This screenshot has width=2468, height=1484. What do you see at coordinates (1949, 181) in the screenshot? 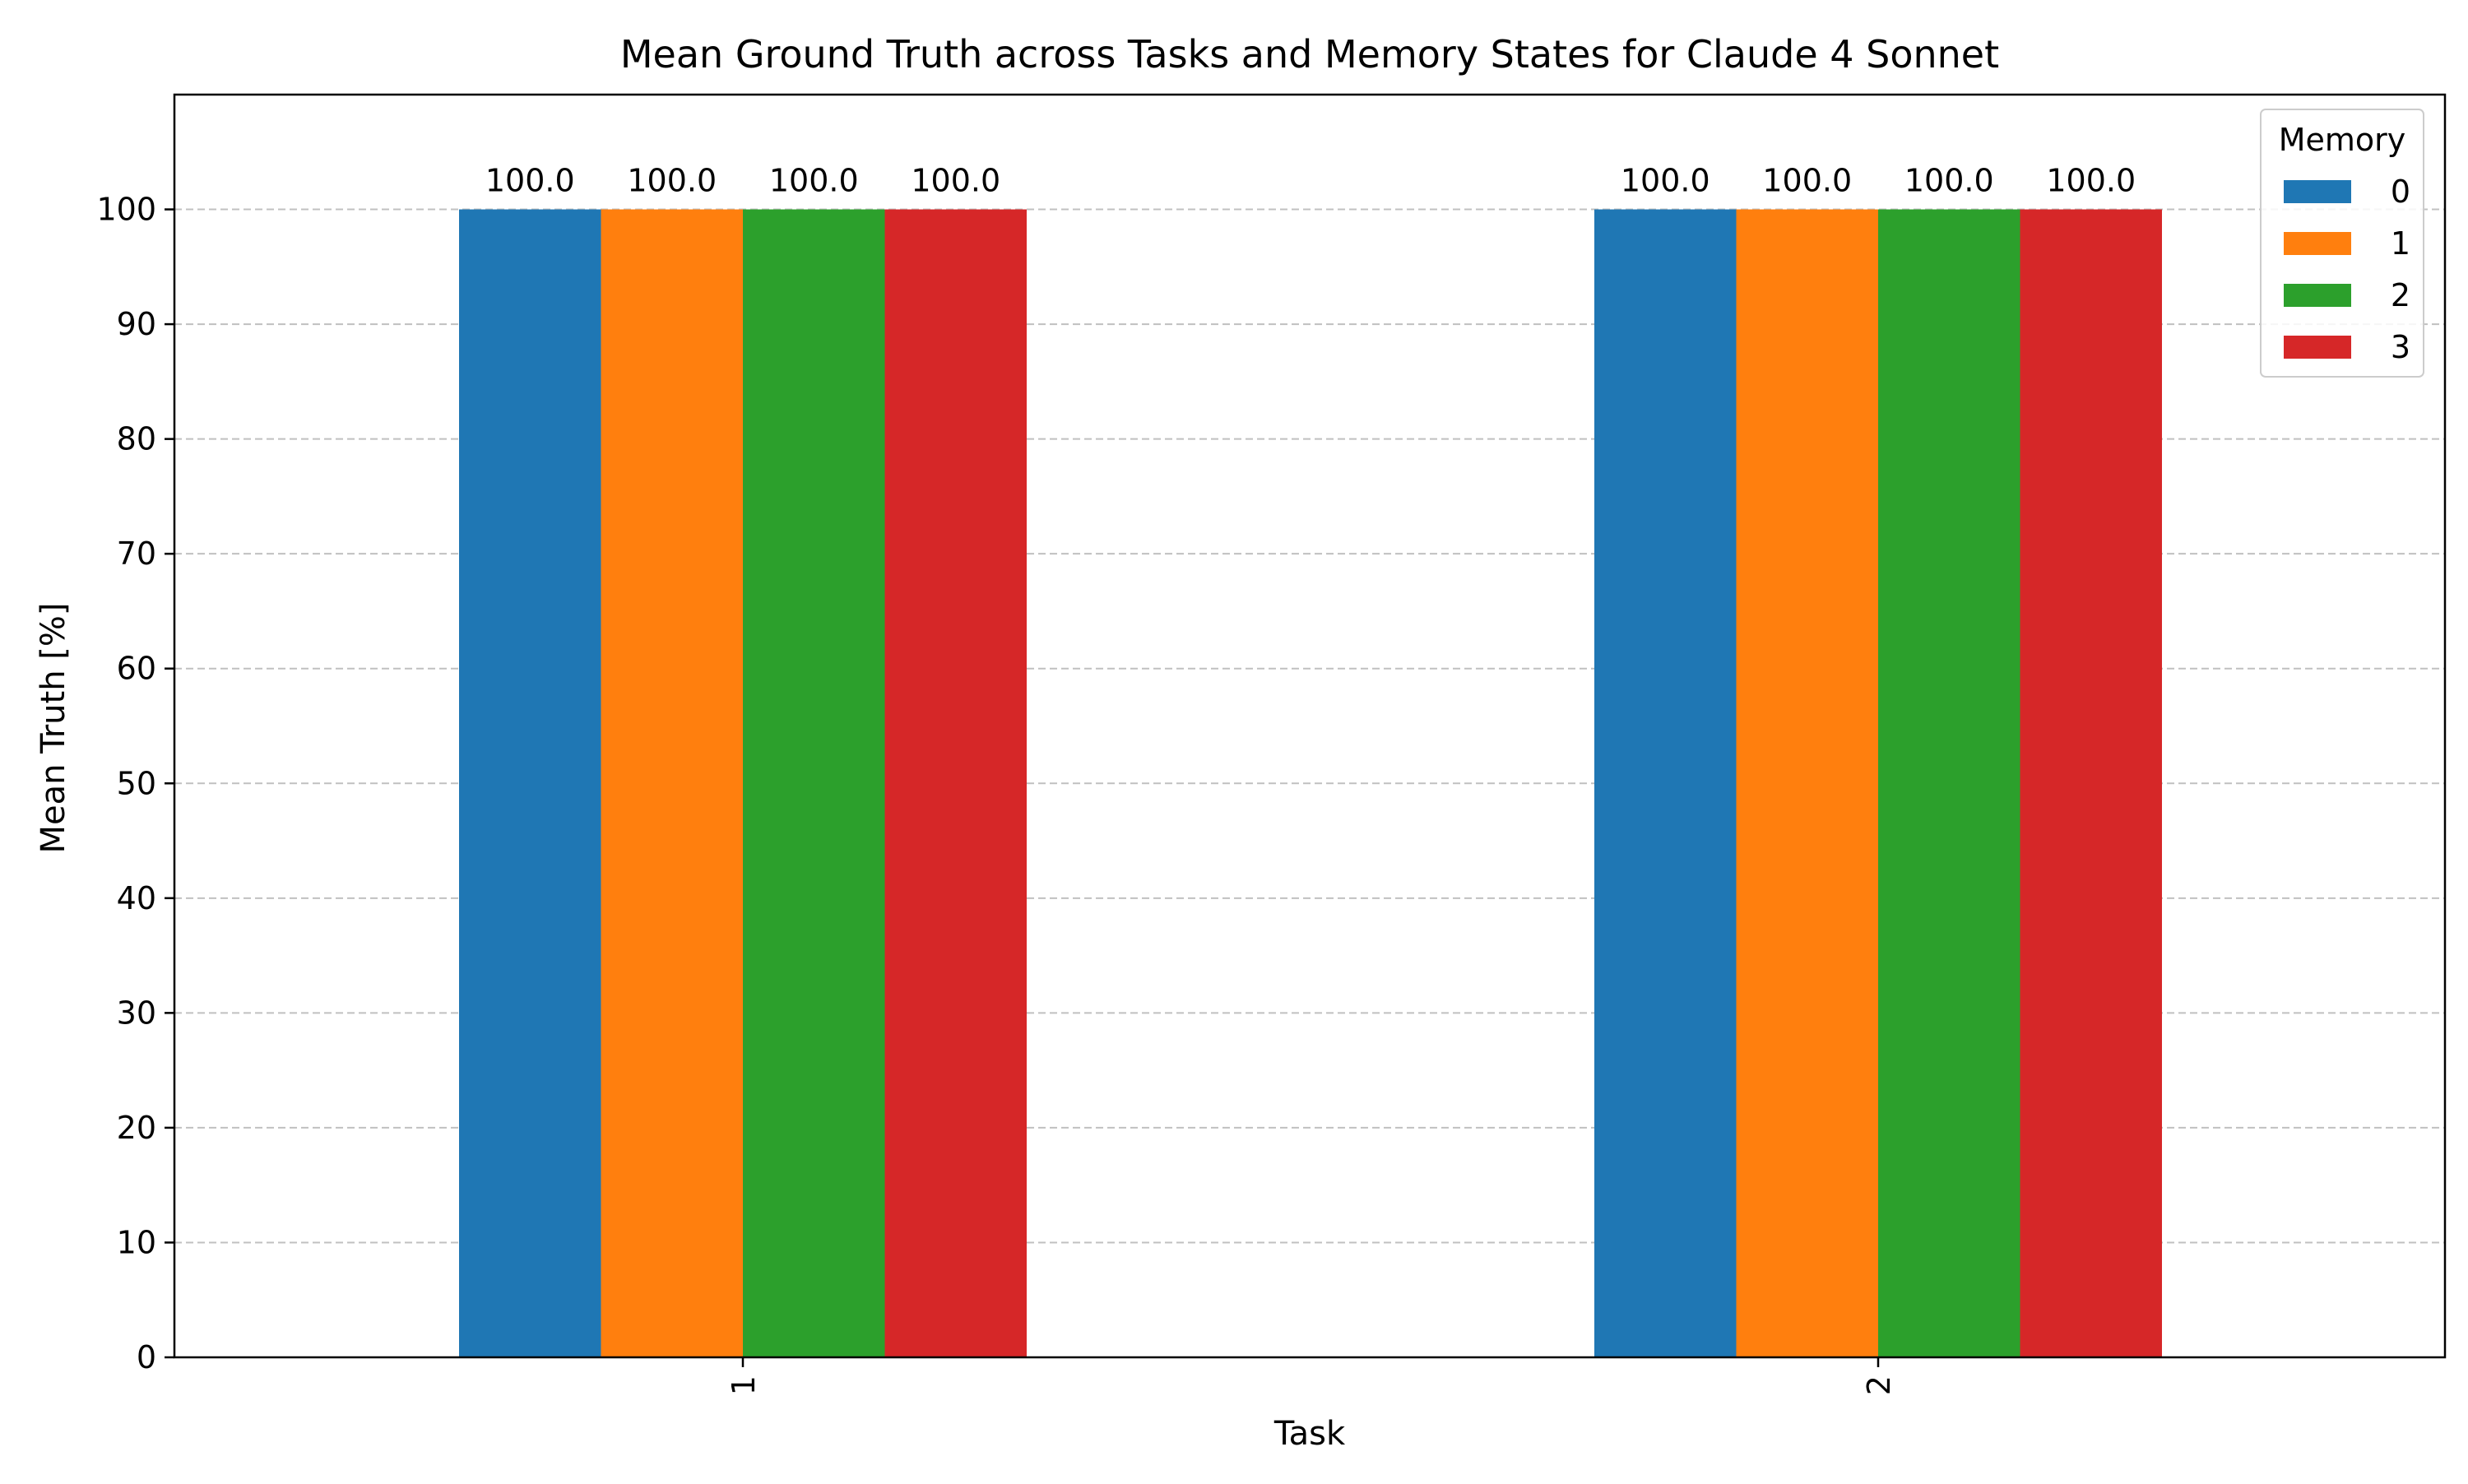
I see `data-label-task-2-memory-2: 100.0` at bounding box center [1949, 181].